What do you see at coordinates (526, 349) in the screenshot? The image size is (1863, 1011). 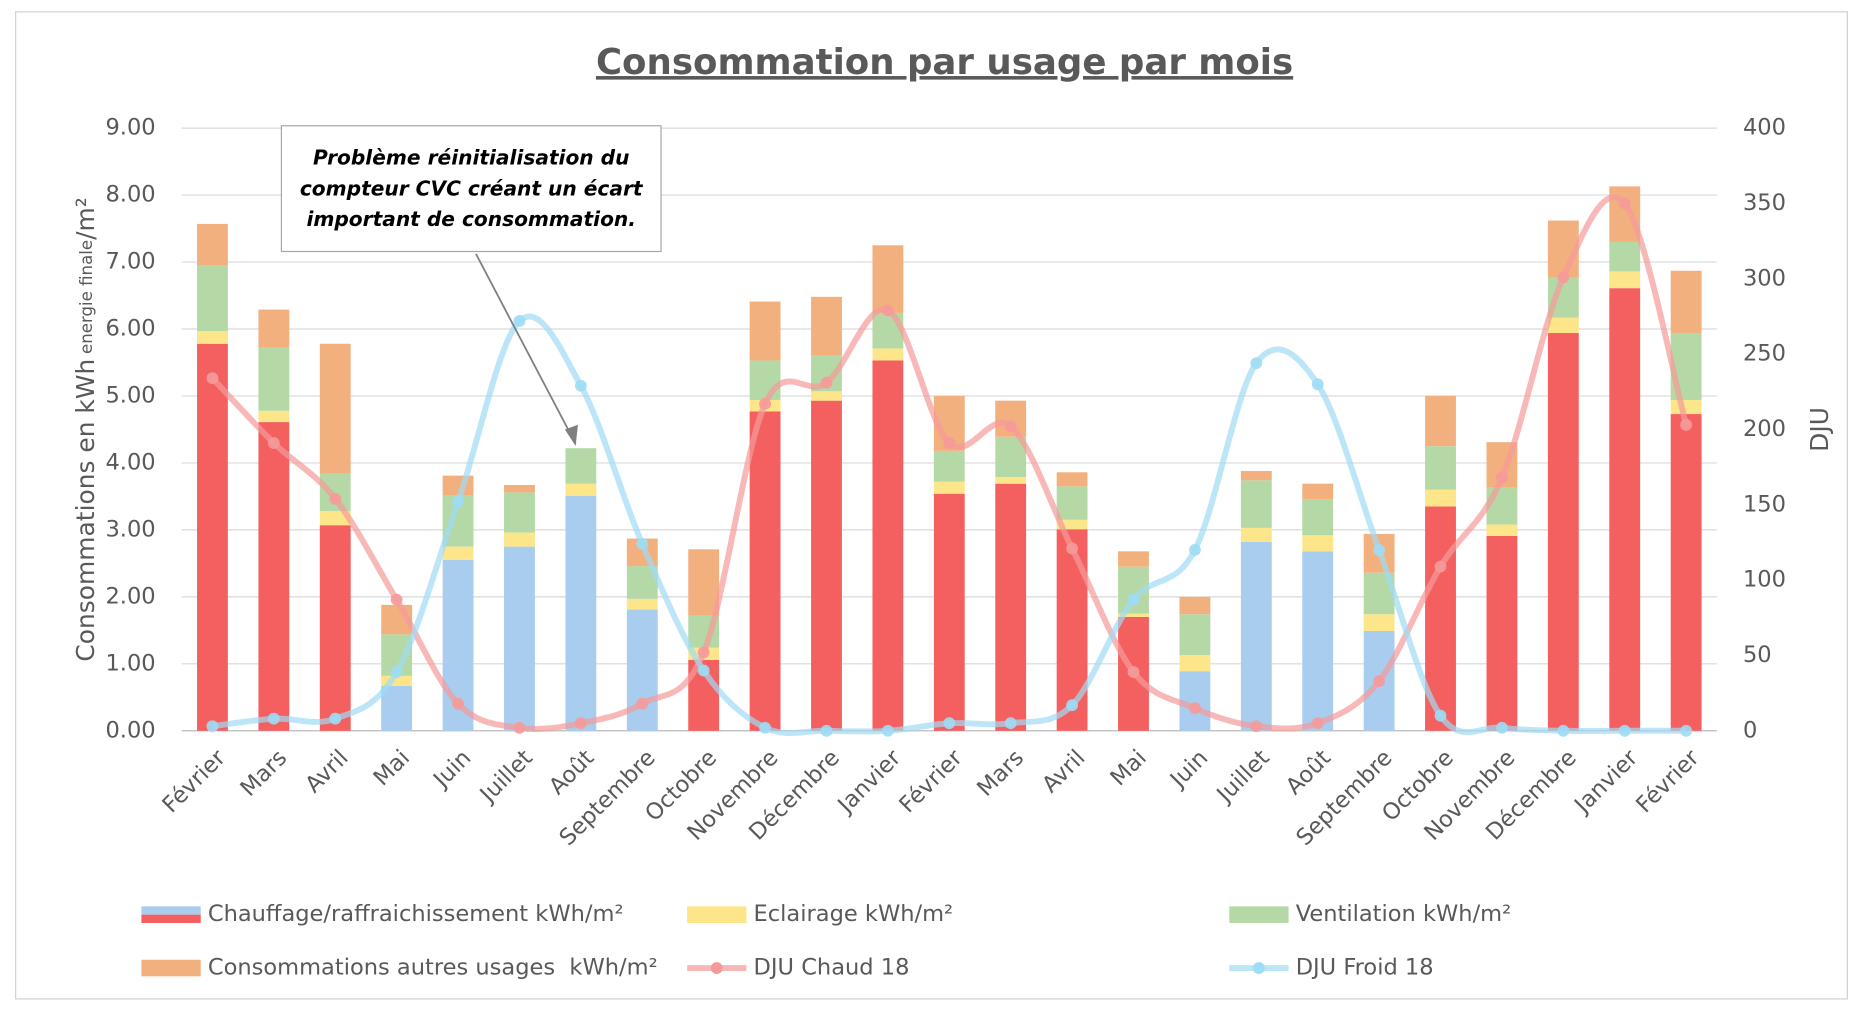 I see `annotation-arrow` at bounding box center [526, 349].